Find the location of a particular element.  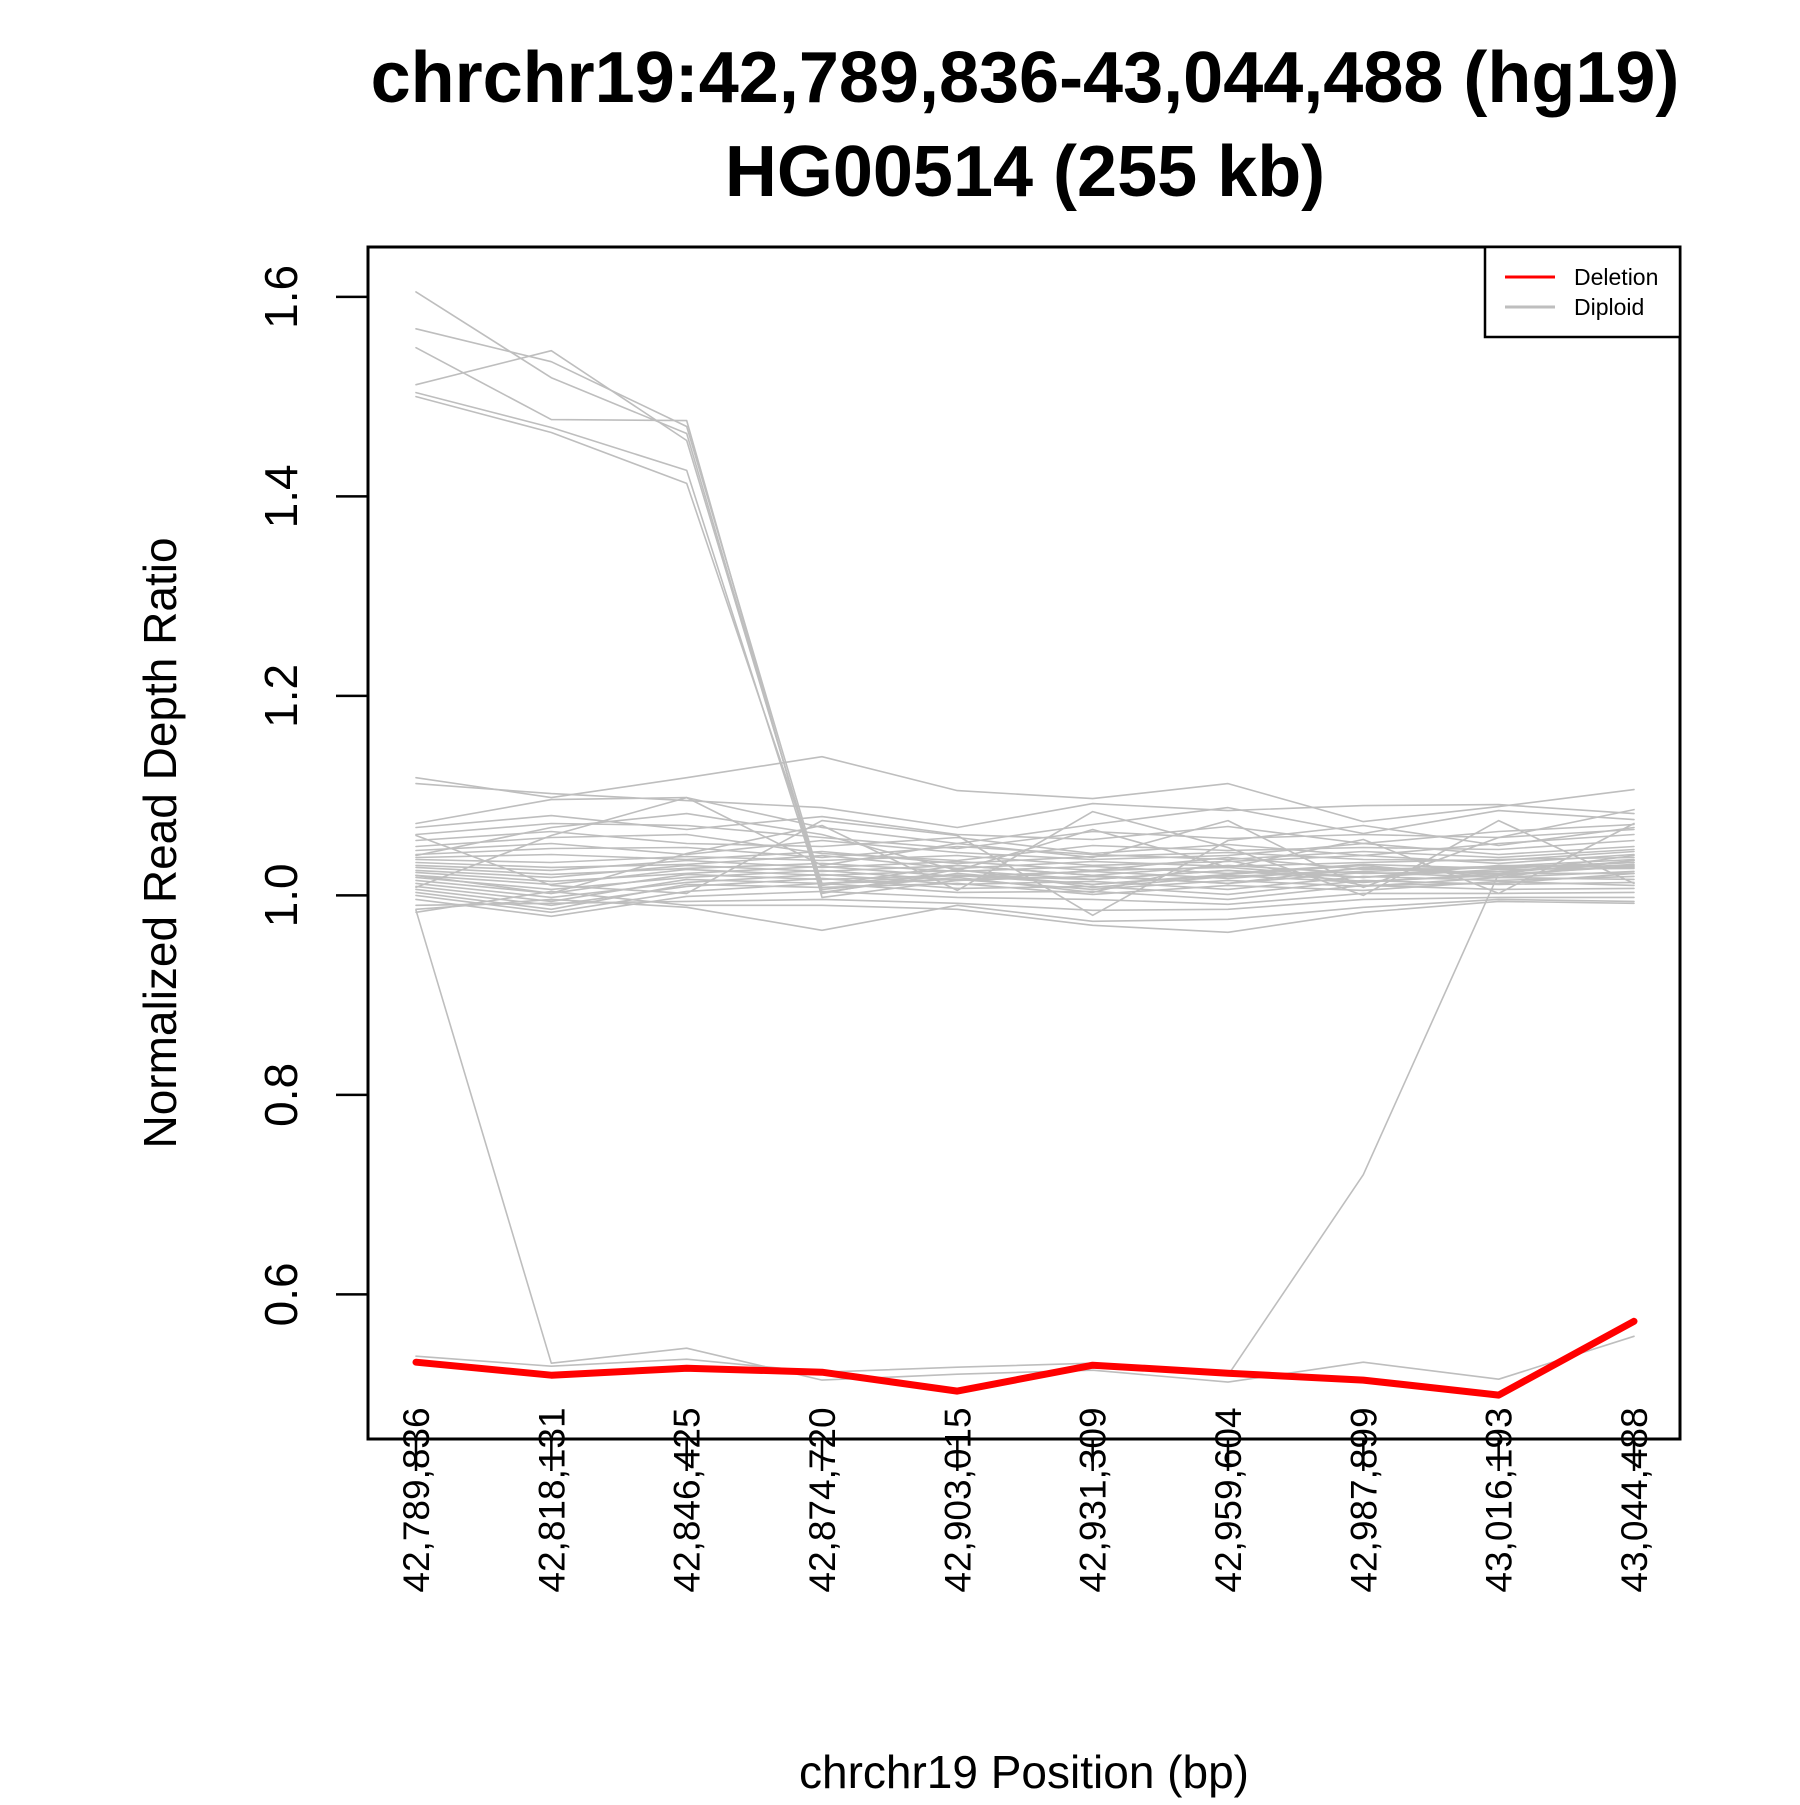

y-tick-label-4: 1.4 is located at coordinates (281, 496).